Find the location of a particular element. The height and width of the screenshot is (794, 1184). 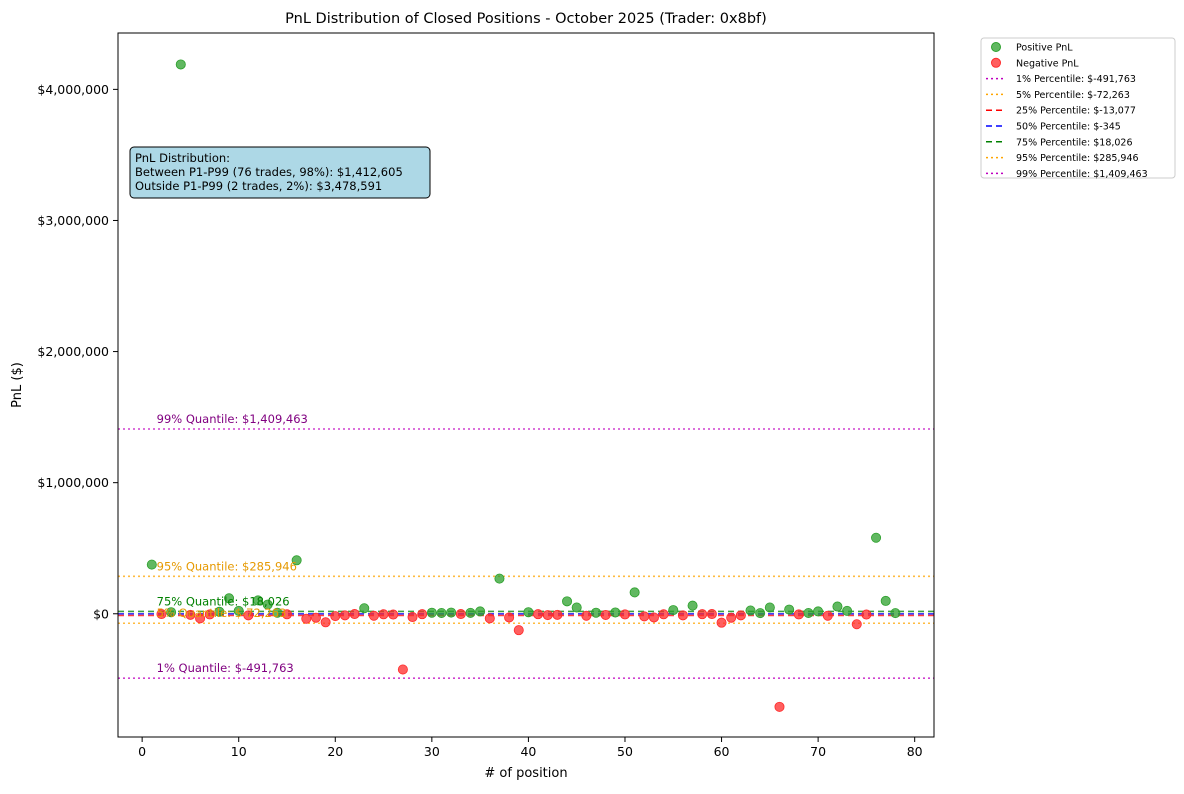

info-box is located at coordinates (280, 172).